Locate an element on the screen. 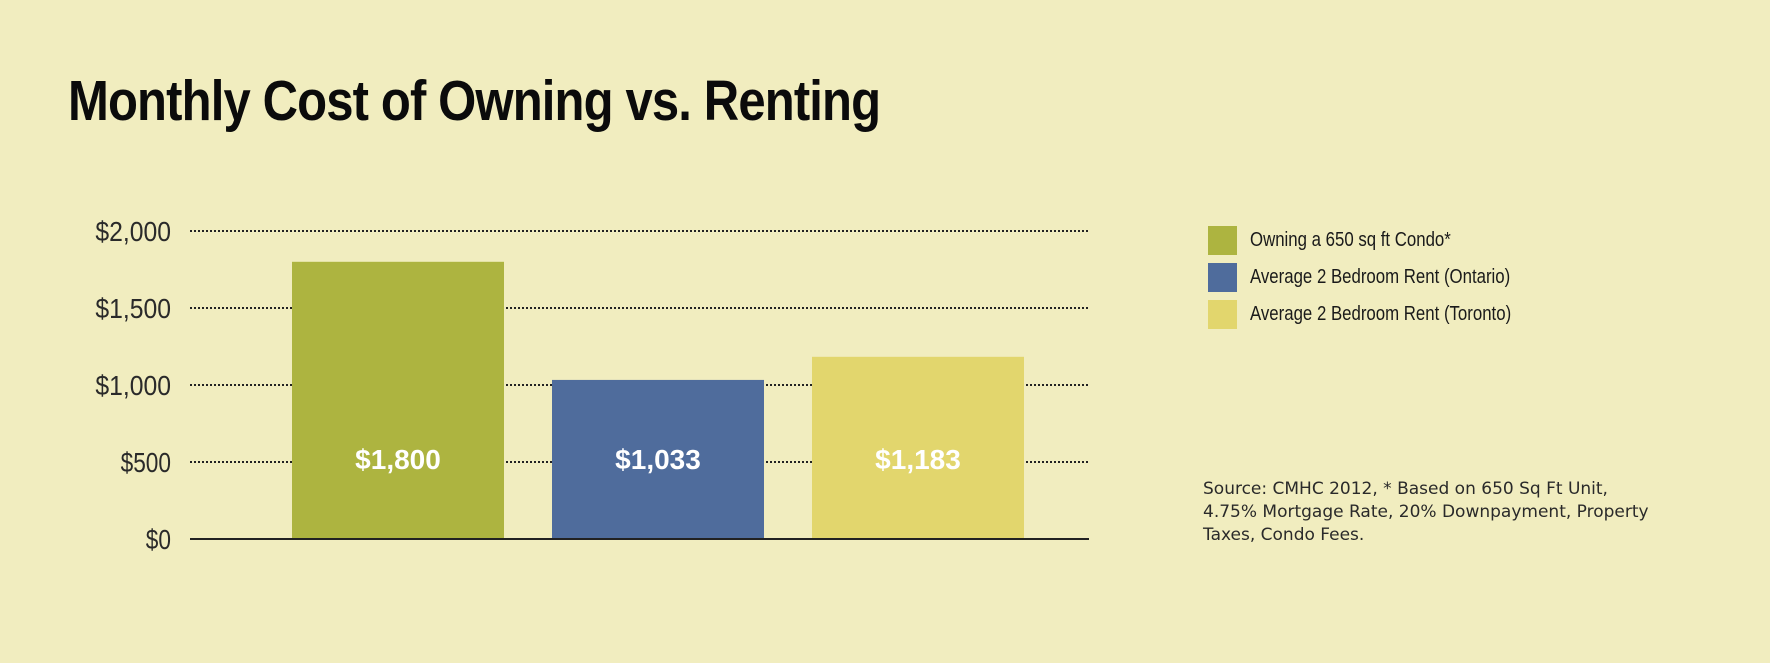 Image resolution: width=1770 pixels, height=665 pixels. legend-swatch-rent-toronto is located at coordinates (1222, 314).